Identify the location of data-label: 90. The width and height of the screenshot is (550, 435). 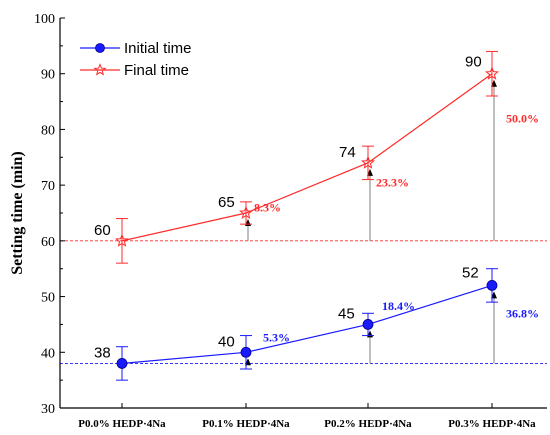
(473, 62).